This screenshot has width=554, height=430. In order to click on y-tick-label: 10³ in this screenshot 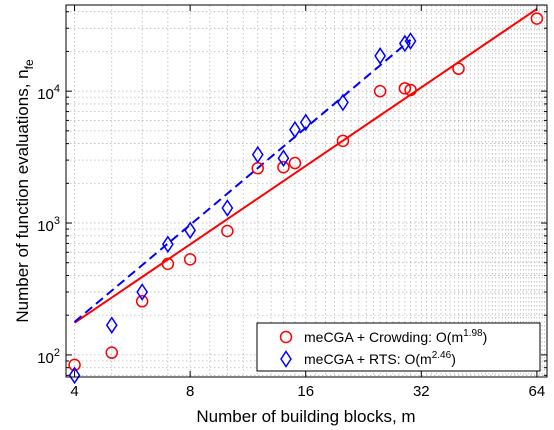, I will do `click(48, 225)`.